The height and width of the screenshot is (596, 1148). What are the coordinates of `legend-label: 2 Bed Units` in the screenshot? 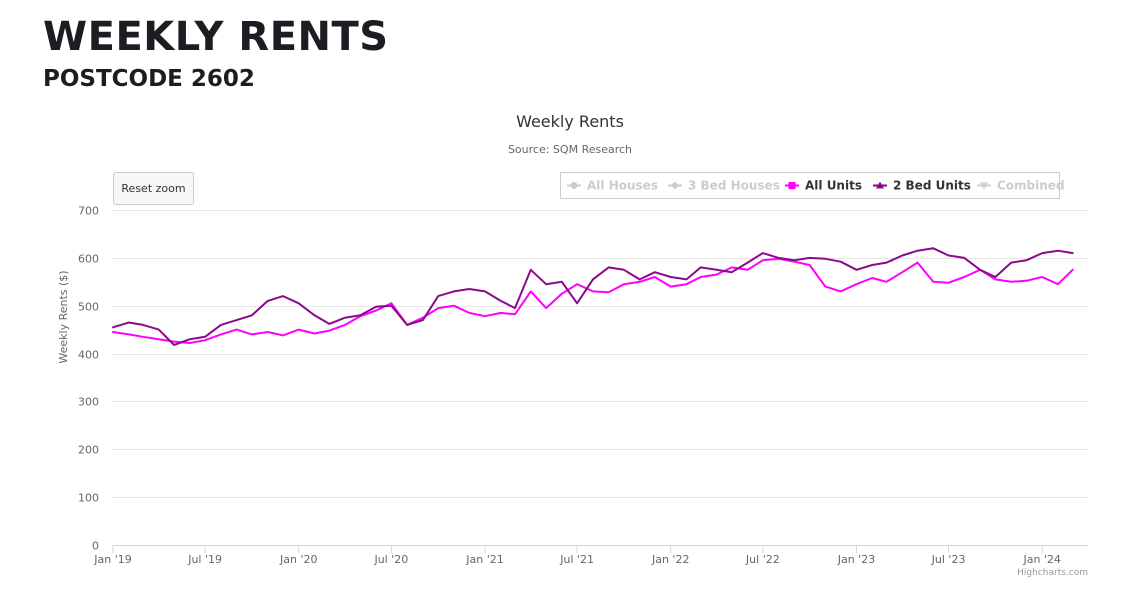 It's located at (932, 186).